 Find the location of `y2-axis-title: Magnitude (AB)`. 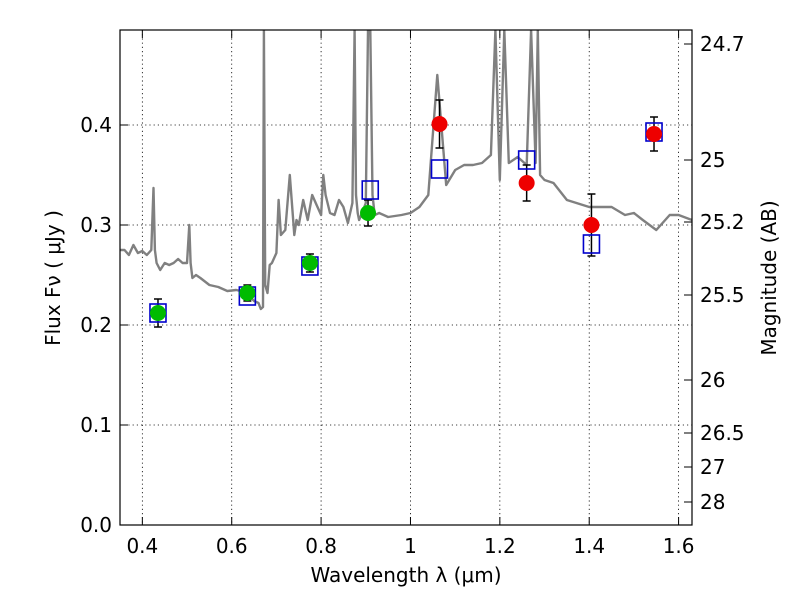

y2-axis-title: Magnitude (AB) is located at coordinates (769, 277).